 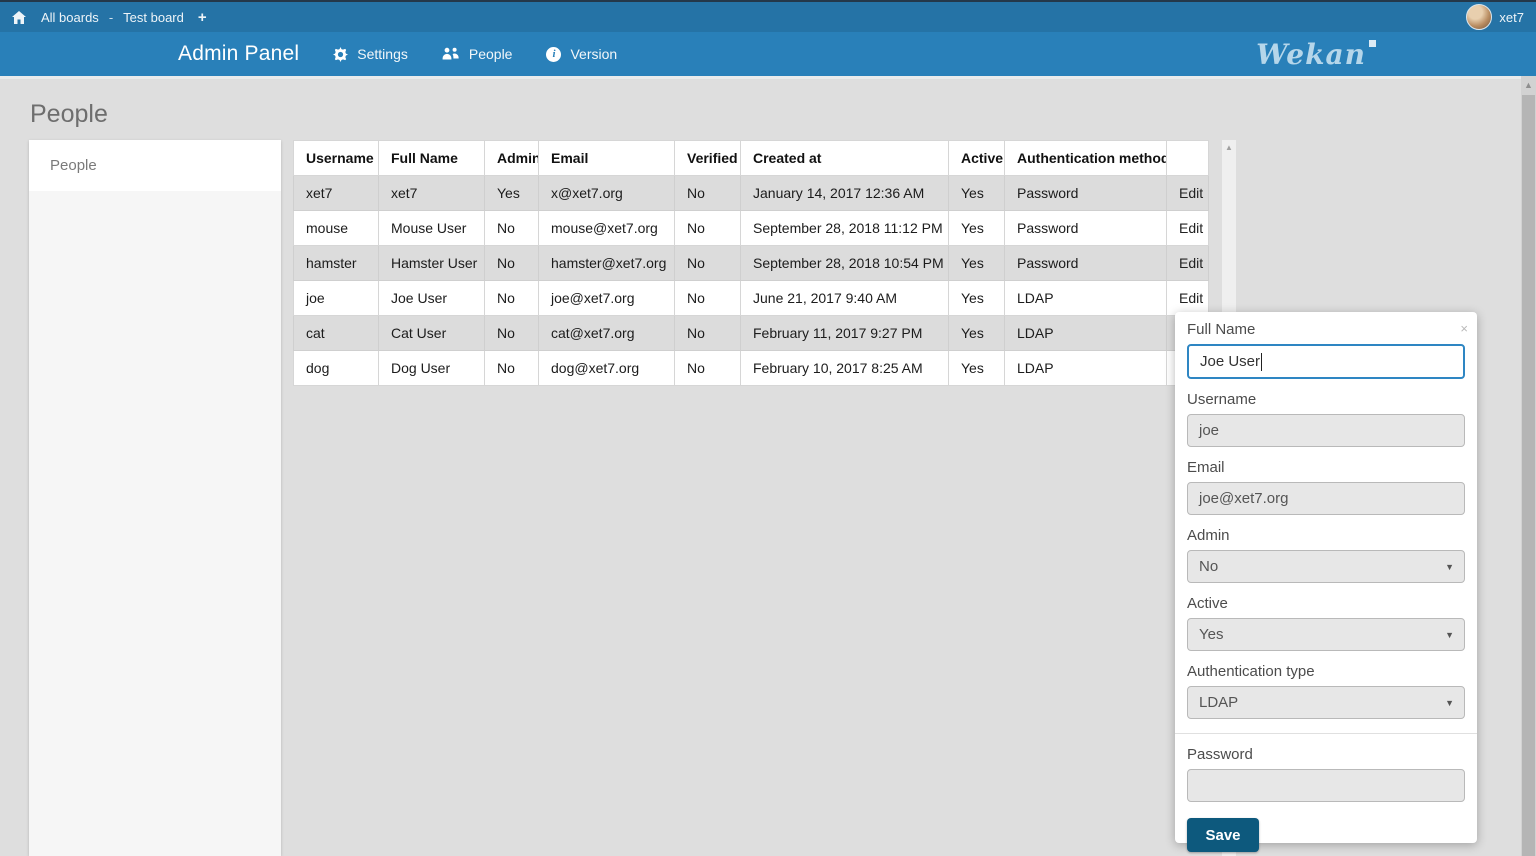 What do you see at coordinates (1449, 566) in the screenshot?
I see `chevron-down-icon: ▼` at bounding box center [1449, 566].